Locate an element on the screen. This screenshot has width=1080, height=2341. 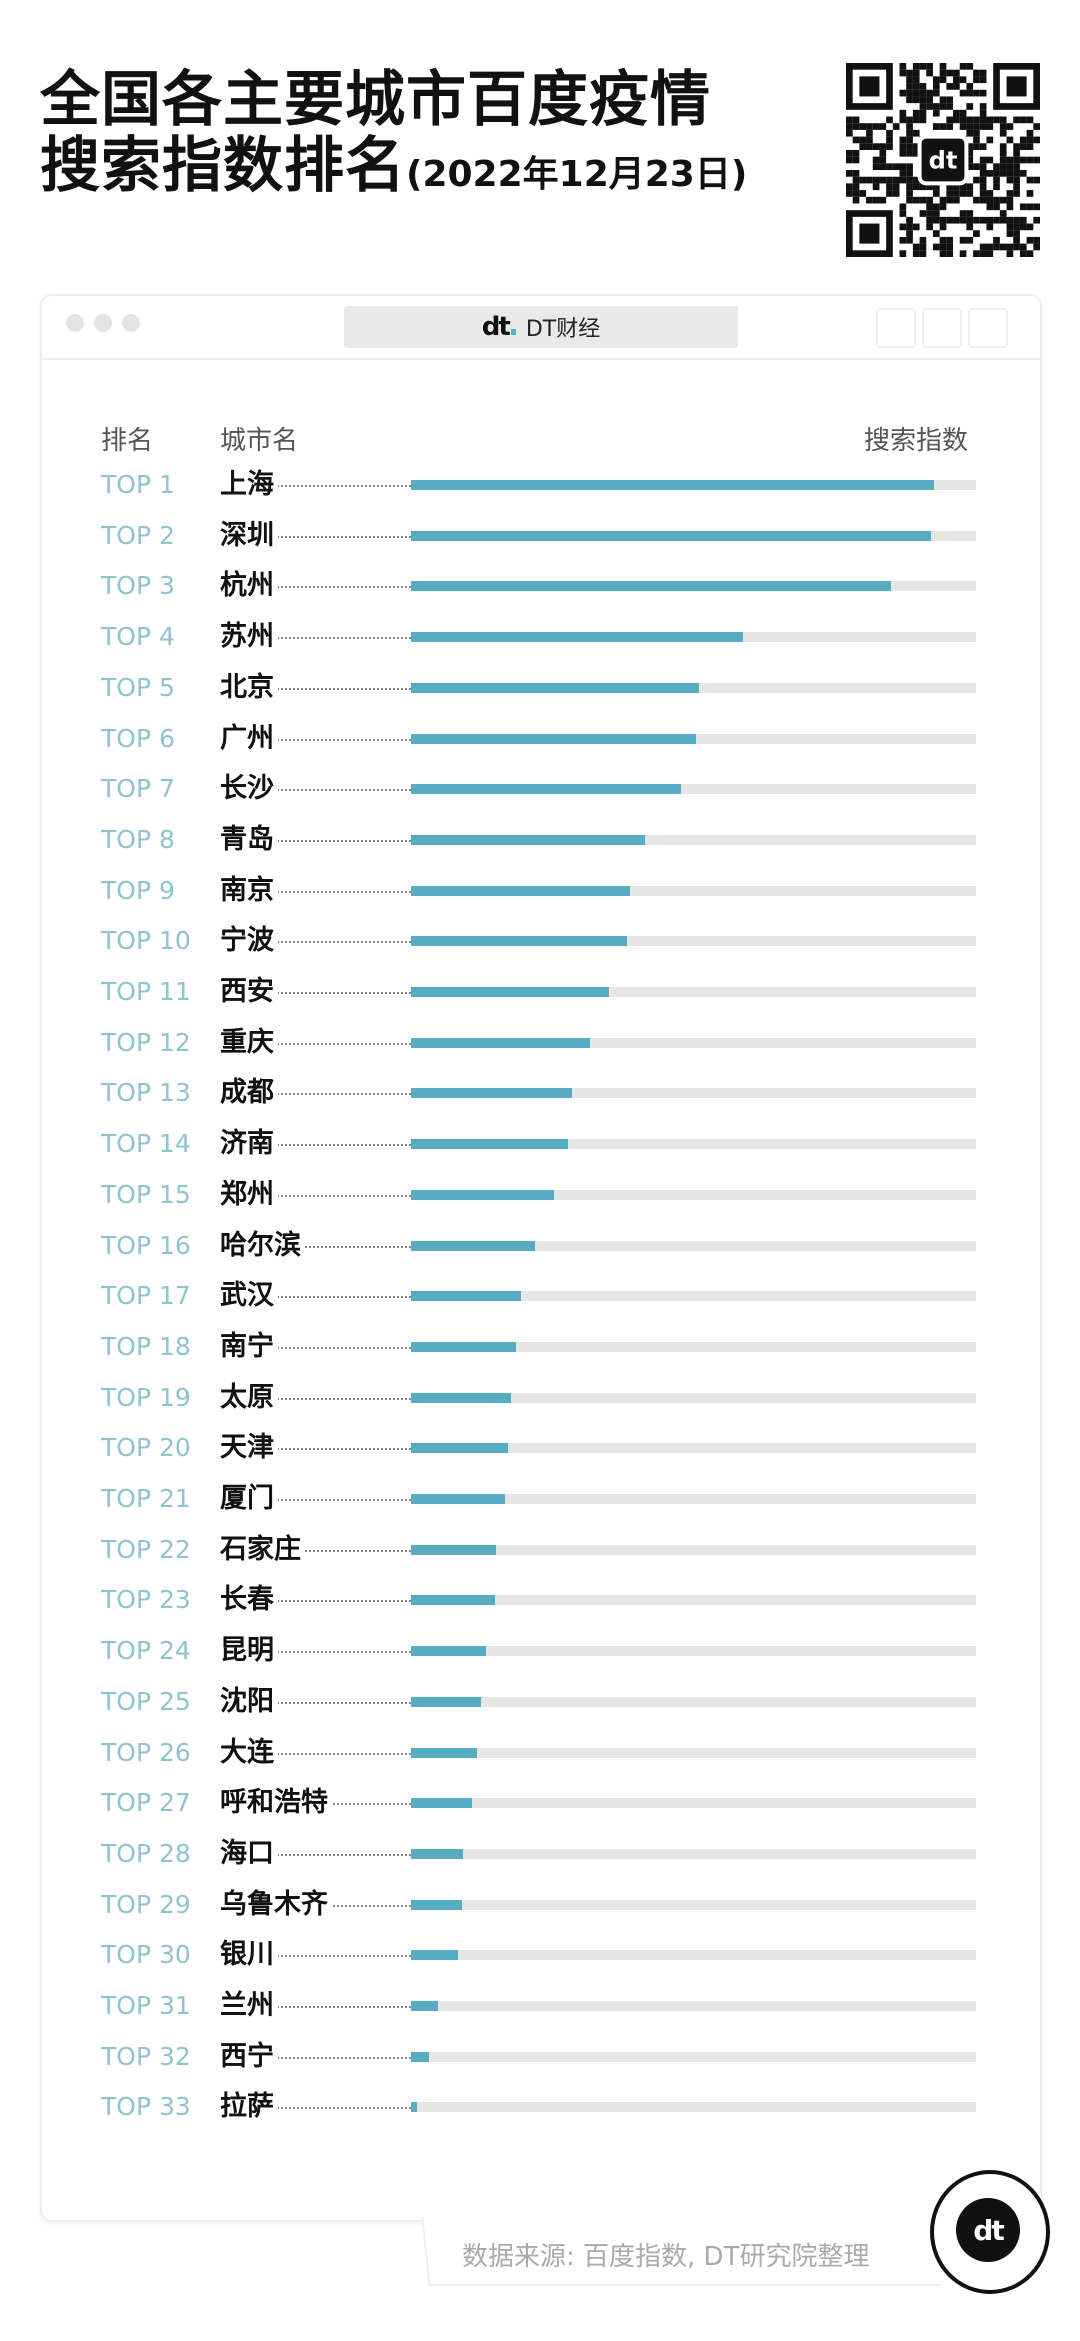
table-row: TOP 29 乌鲁木齐 is located at coordinates (540, 1904).